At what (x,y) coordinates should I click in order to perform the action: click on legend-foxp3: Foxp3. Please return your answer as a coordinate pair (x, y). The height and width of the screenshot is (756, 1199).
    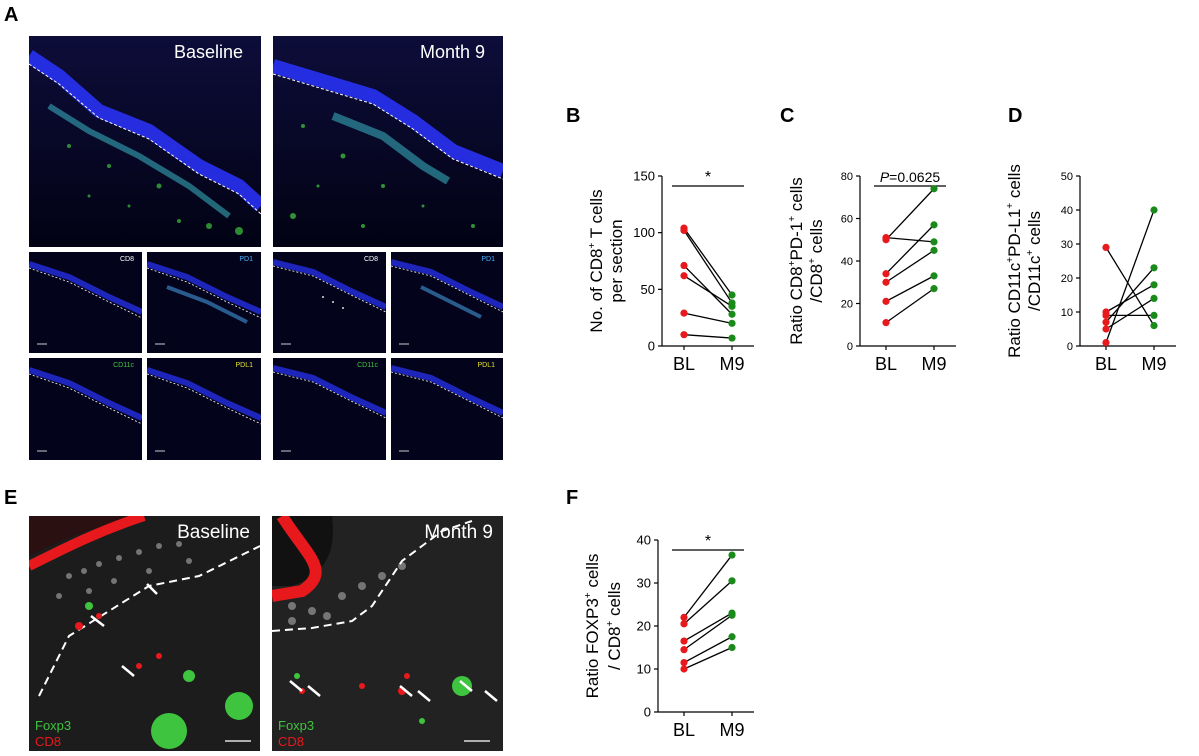
    Looking at the image, I should click on (53, 725).